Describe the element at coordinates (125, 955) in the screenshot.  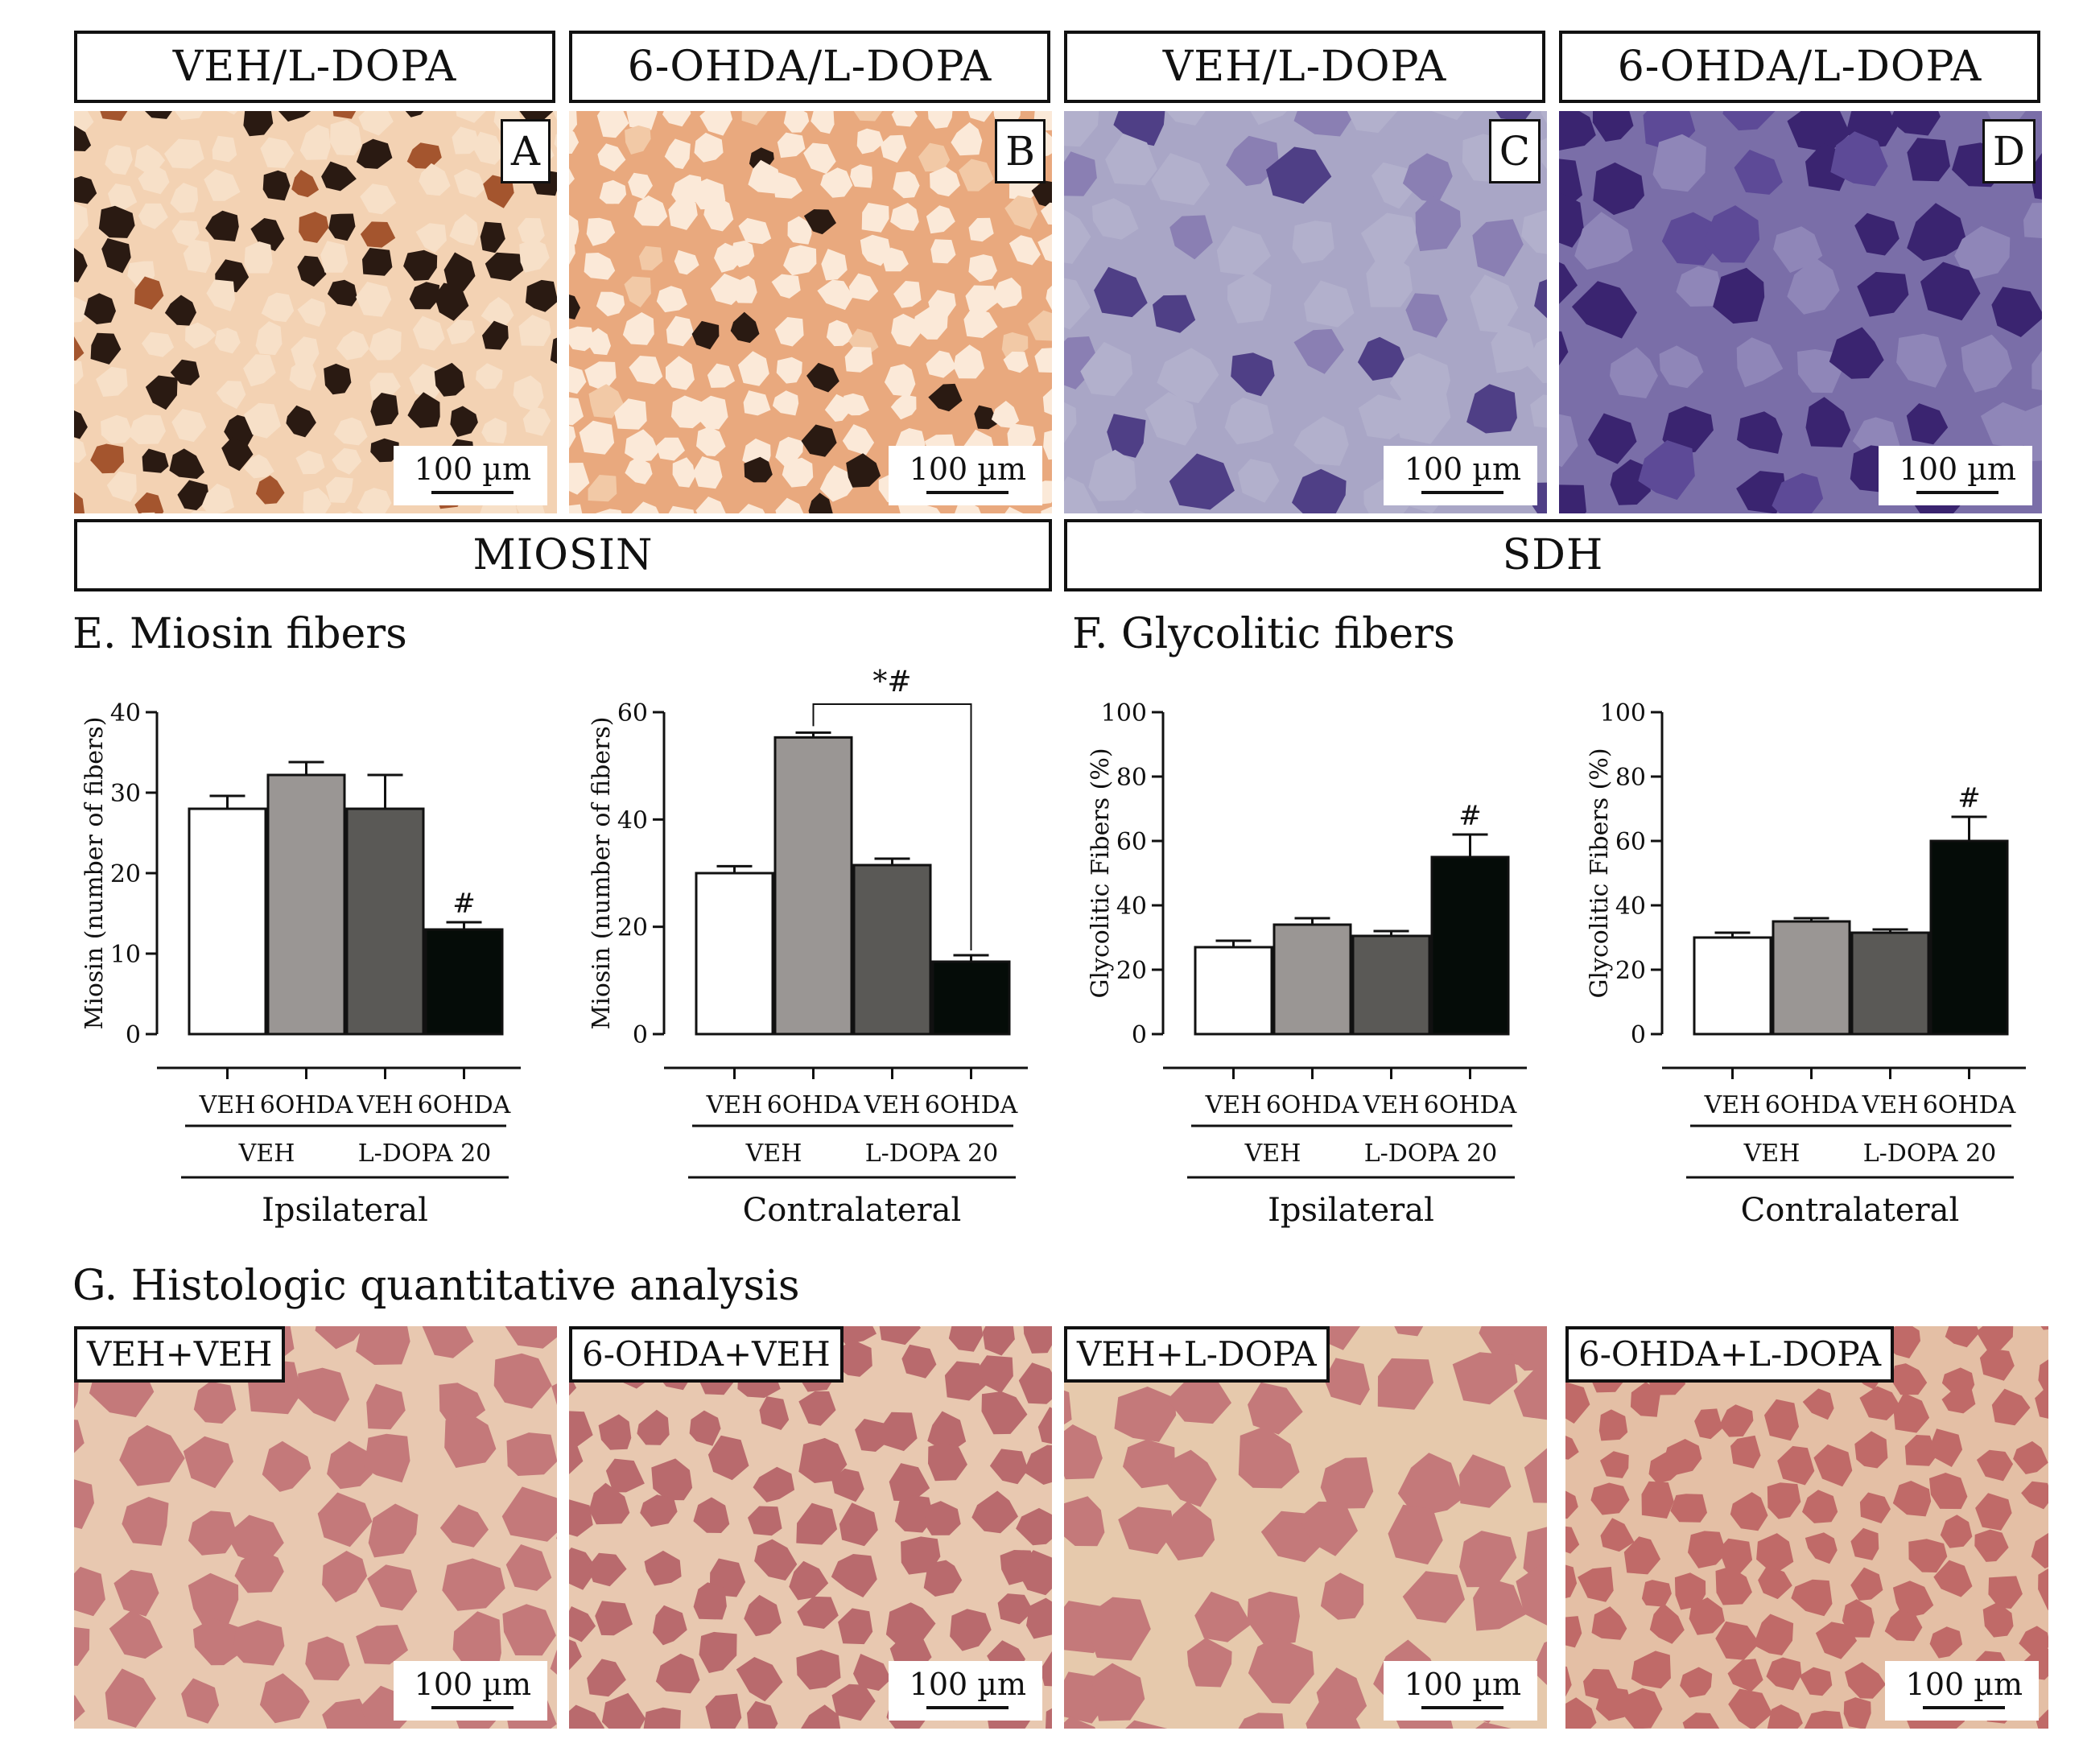
I see `y-tick-label: 10` at that location.